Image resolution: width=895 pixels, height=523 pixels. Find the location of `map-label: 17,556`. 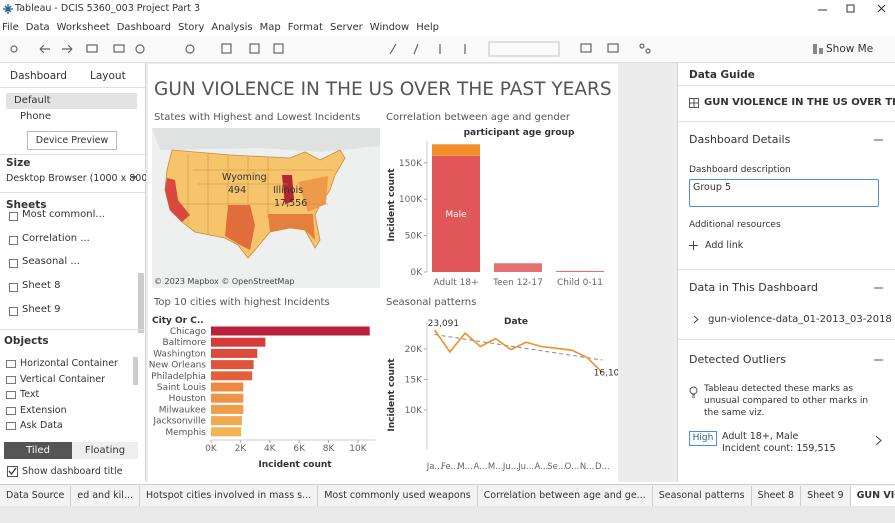

map-label: 17,556 is located at coordinates (290, 203).